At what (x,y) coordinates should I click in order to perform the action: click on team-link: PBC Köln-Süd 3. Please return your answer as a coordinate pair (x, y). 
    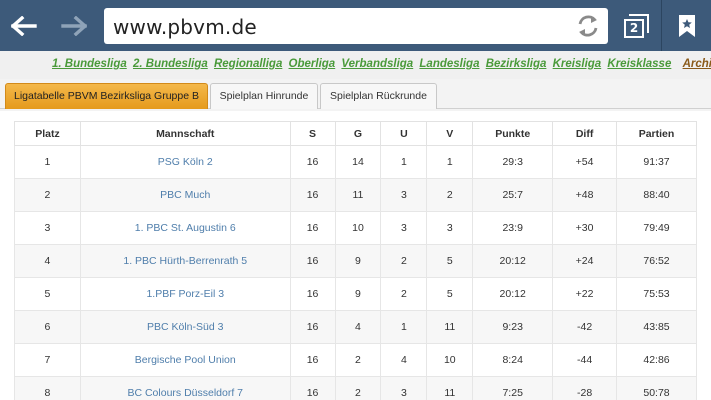
    Looking at the image, I should click on (185, 327).